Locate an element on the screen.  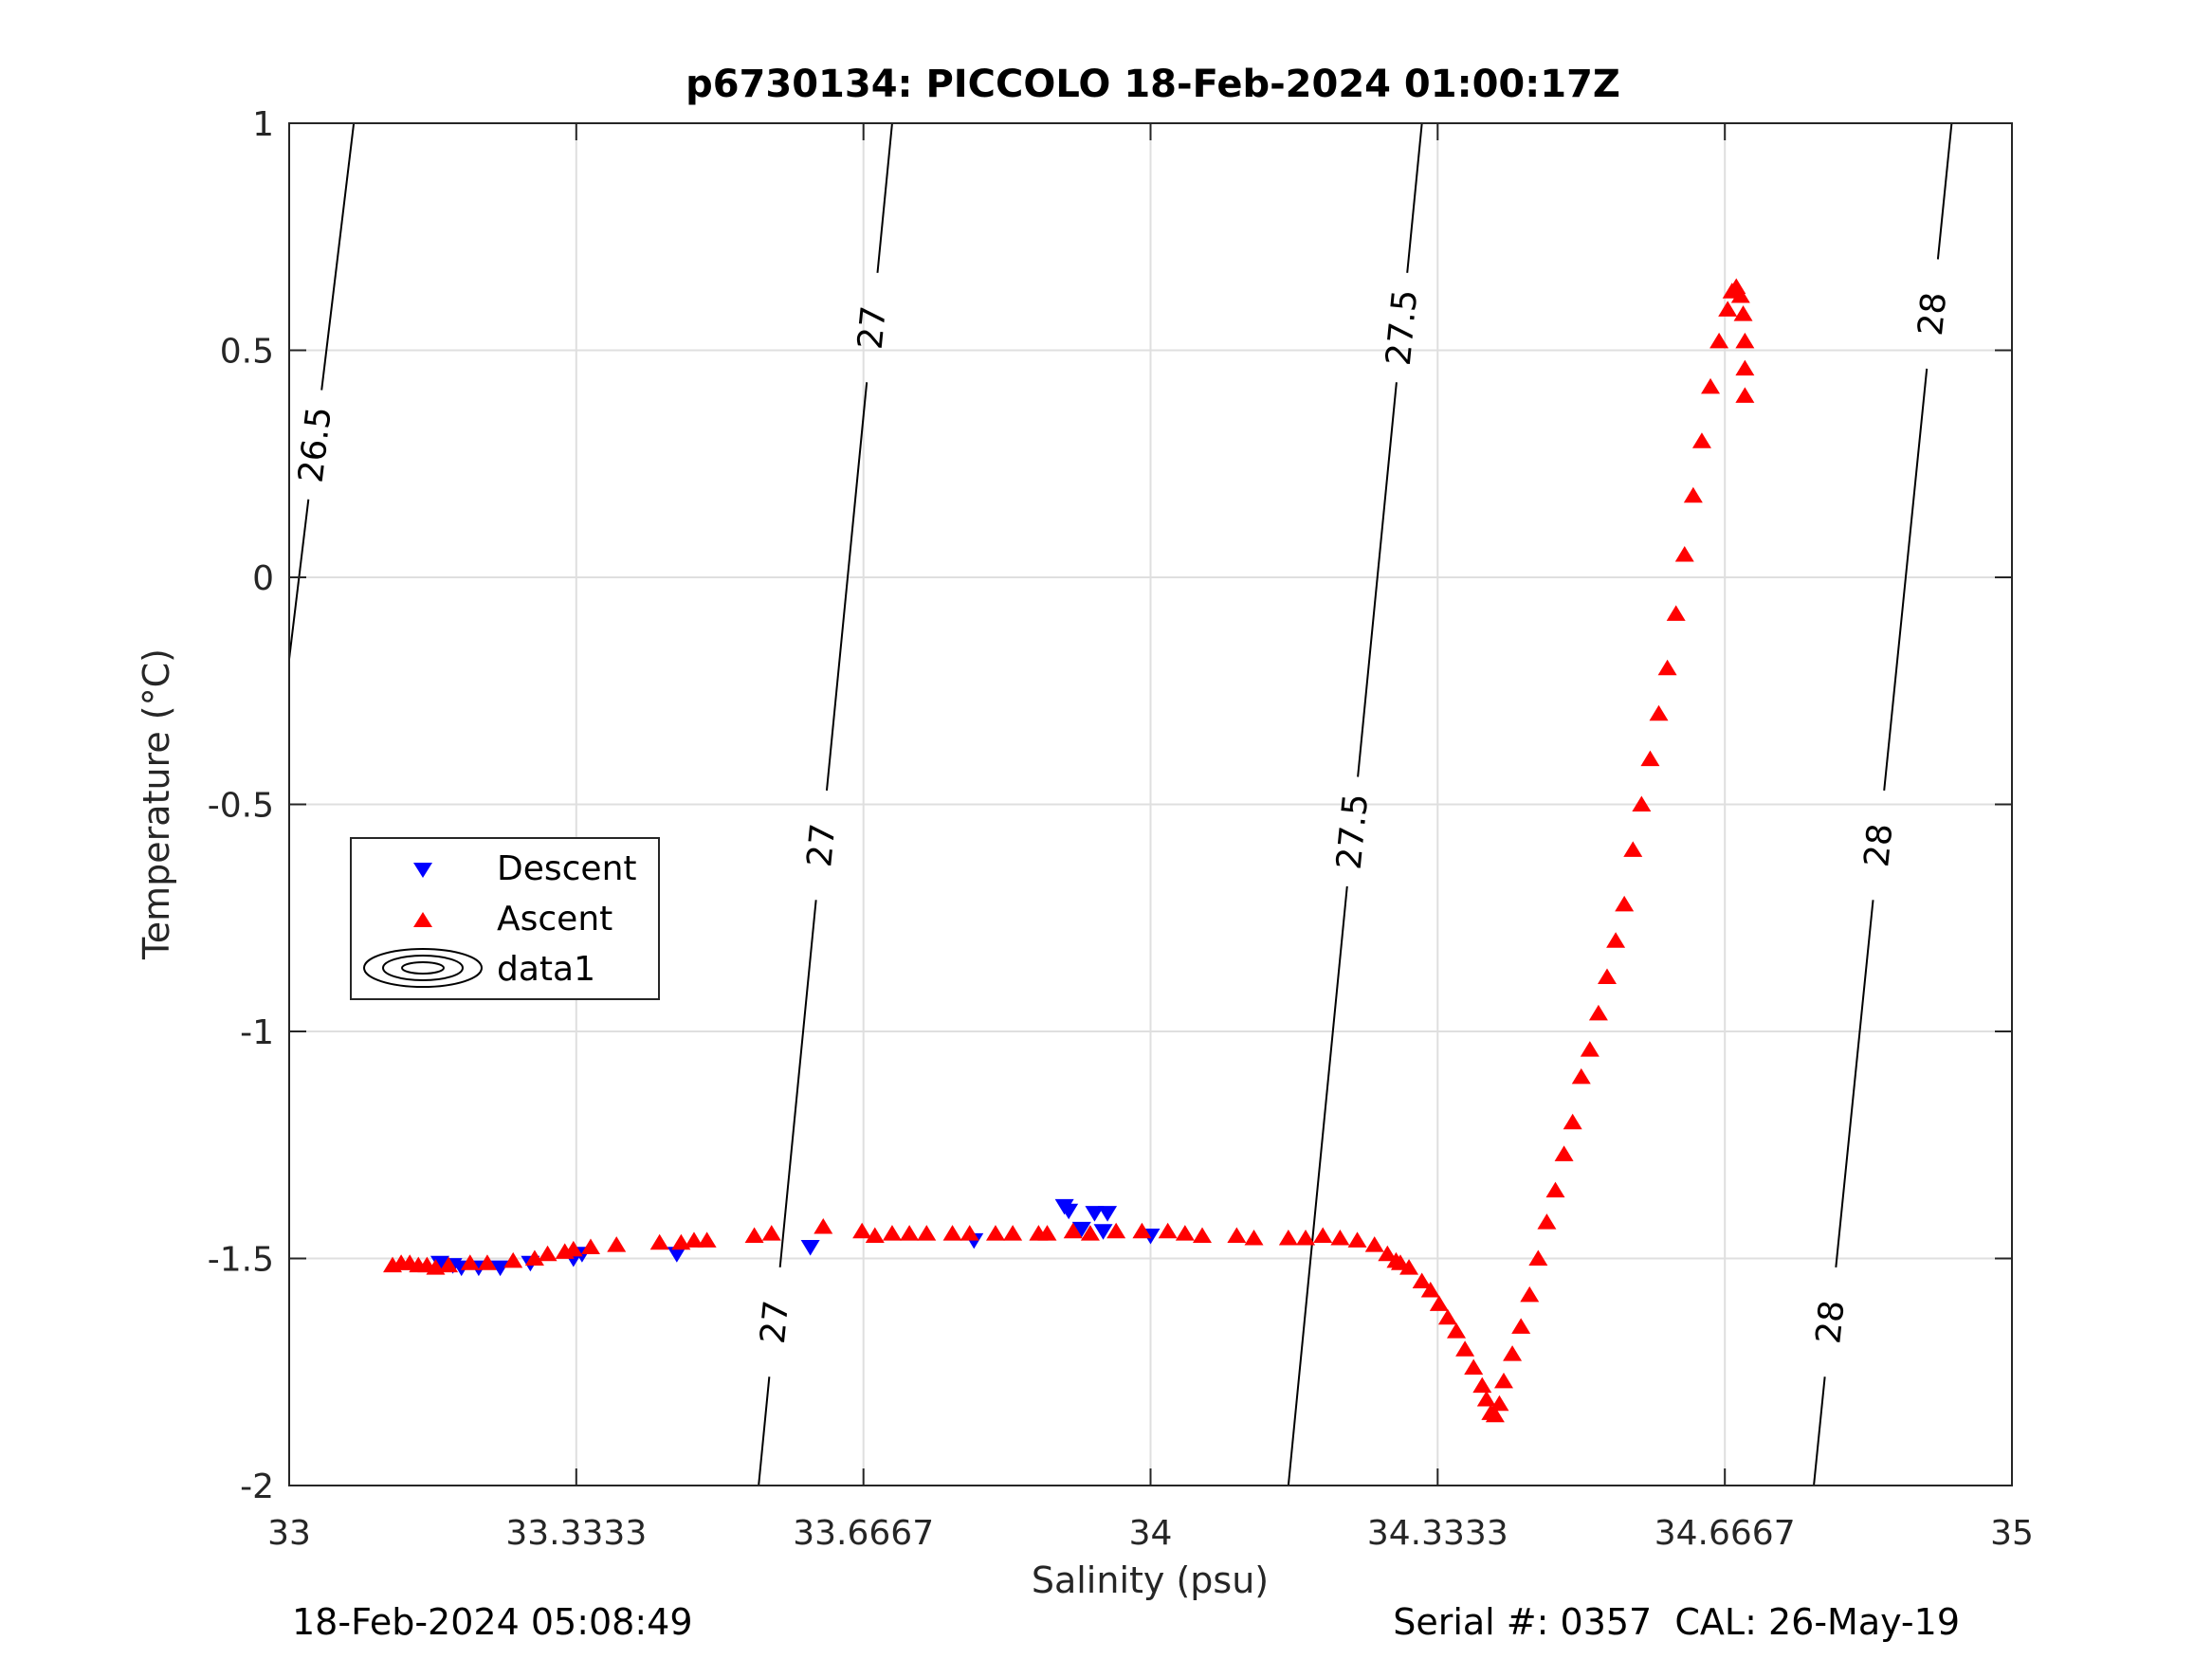
chart-title: p6730134: PICCOLO 18-Feb-2024 01:00:17Z is located at coordinates (1153, 84).